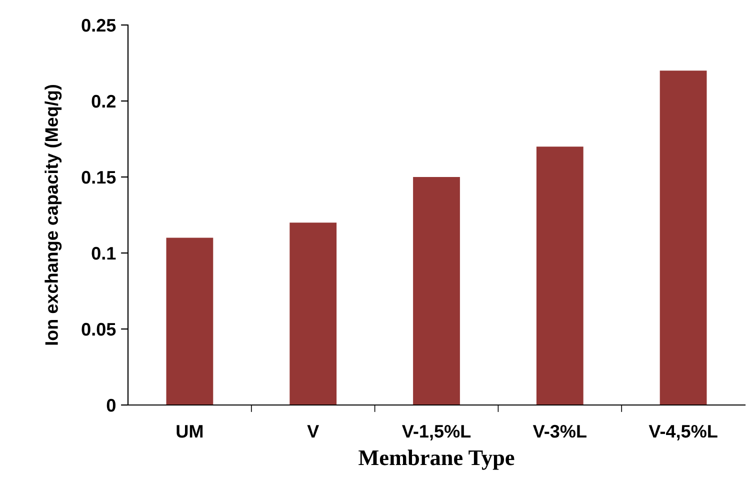 The height and width of the screenshot is (497, 750). I want to click on y-tick-label: 0.25, so click(99, 25).